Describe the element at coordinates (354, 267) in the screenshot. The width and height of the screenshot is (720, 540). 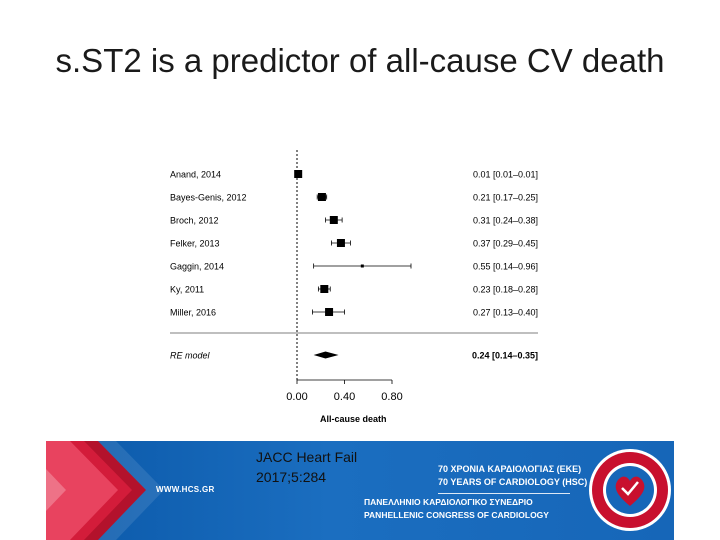
I see `study-row: Gaggin, 2014 0.55 [0.14–0.96]` at that location.